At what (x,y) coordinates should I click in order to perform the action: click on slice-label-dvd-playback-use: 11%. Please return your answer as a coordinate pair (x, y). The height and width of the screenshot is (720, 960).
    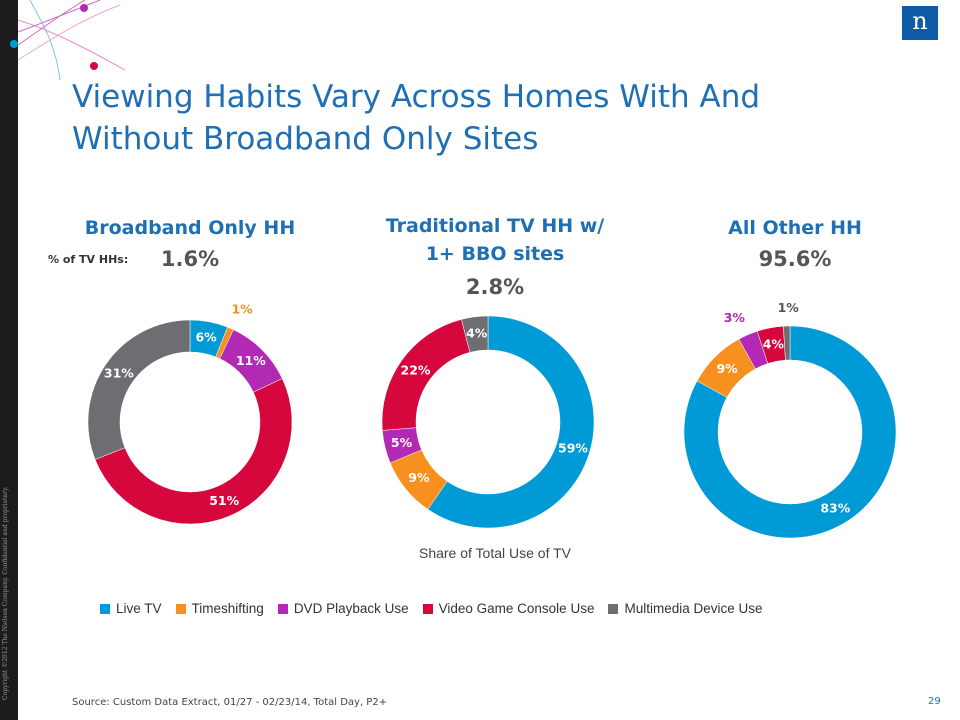
    Looking at the image, I should click on (251, 360).